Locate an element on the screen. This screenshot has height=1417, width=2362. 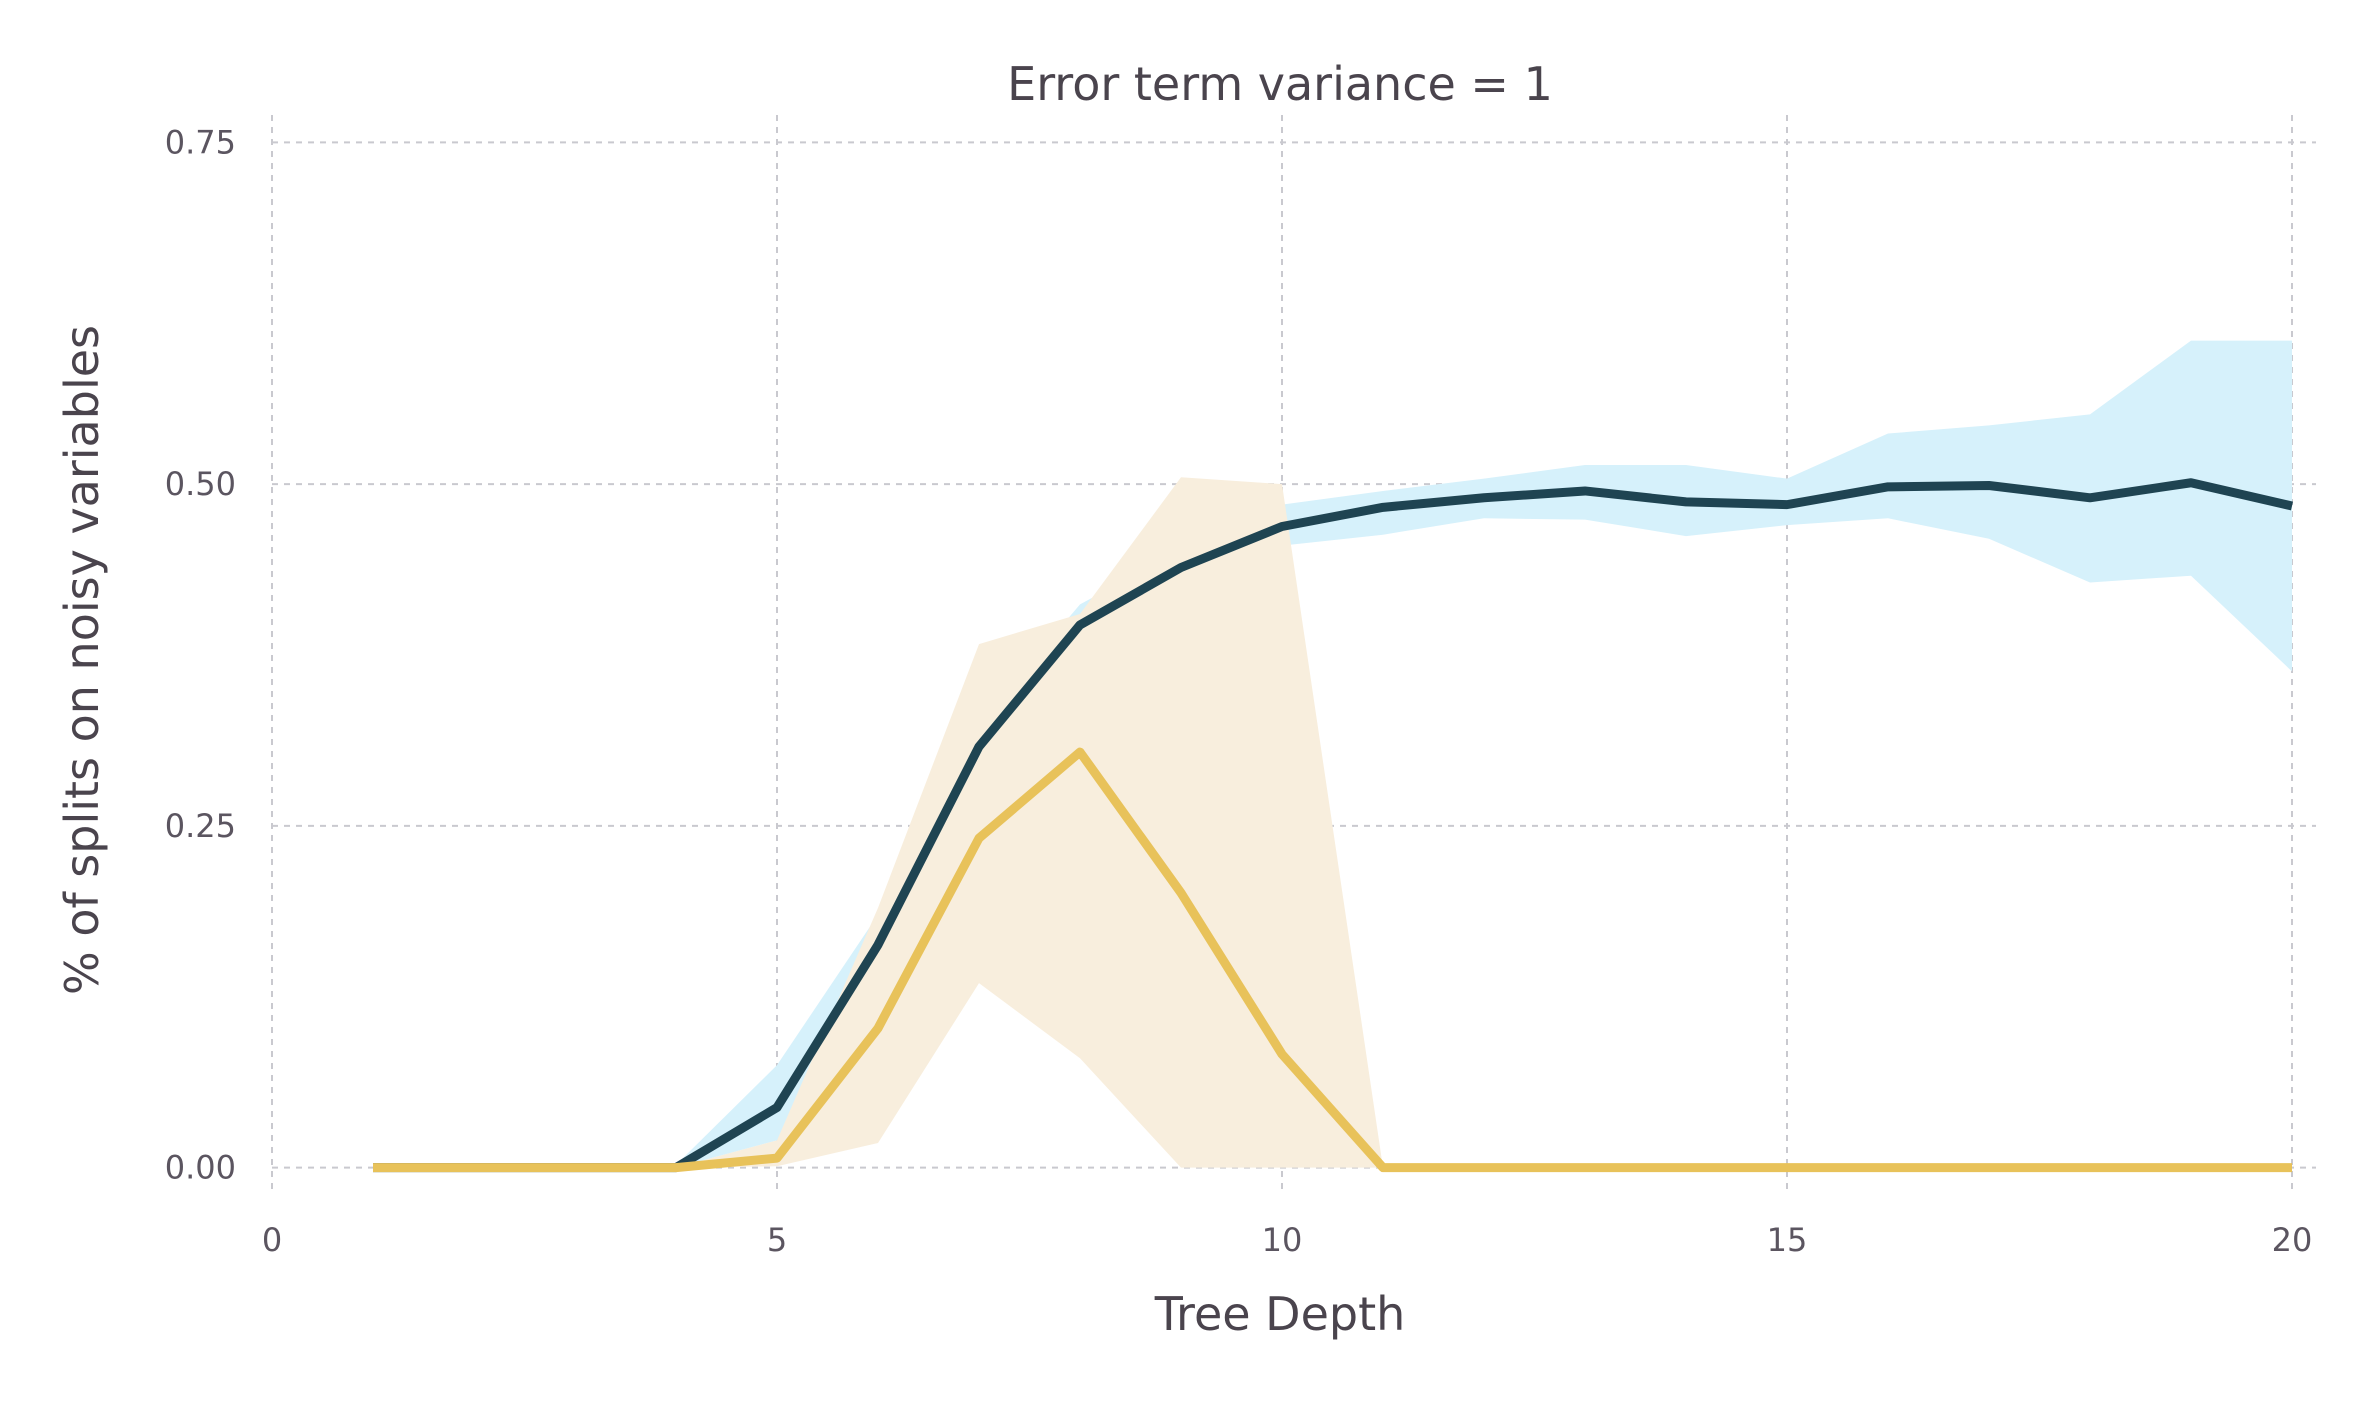
y-tick-label-1: 0.25 is located at coordinates (200, 826).